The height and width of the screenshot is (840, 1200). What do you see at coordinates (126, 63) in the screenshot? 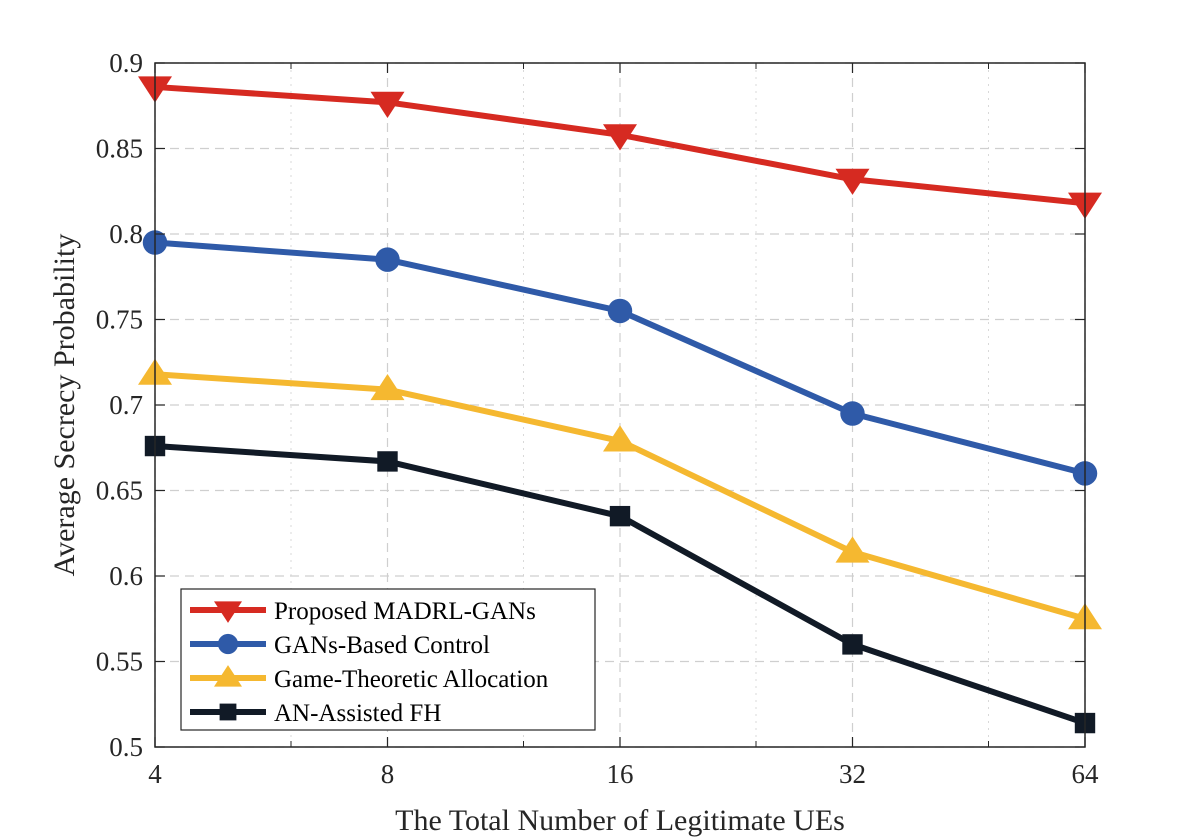
I see `y-tick-label: 0.9` at bounding box center [126, 63].